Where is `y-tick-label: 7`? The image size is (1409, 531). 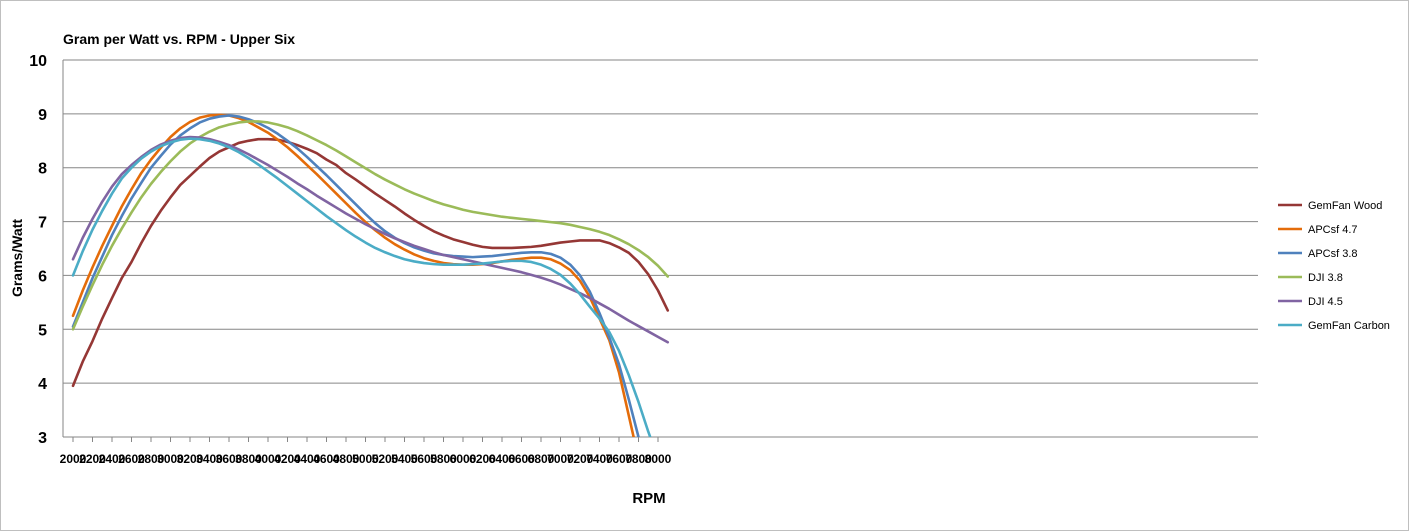 y-tick-label: 7 is located at coordinates (42, 223).